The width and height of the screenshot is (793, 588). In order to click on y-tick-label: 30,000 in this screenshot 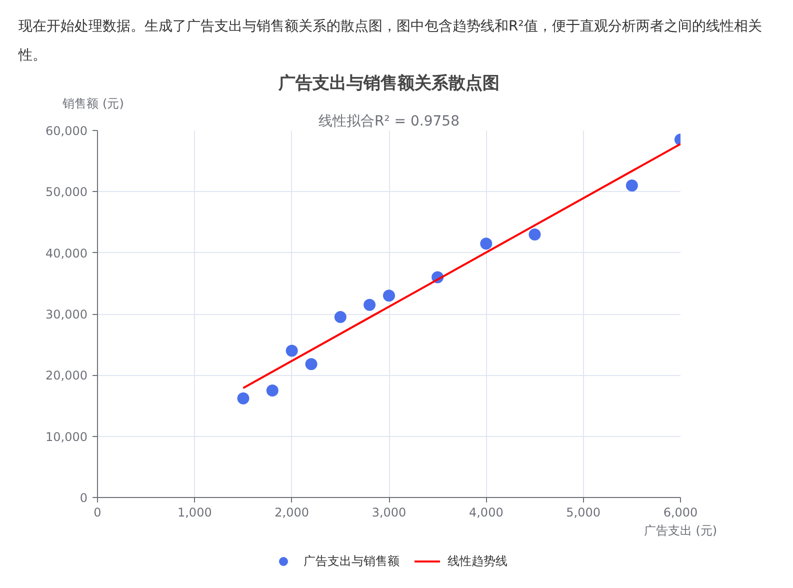, I will do `click(67, 315)`.